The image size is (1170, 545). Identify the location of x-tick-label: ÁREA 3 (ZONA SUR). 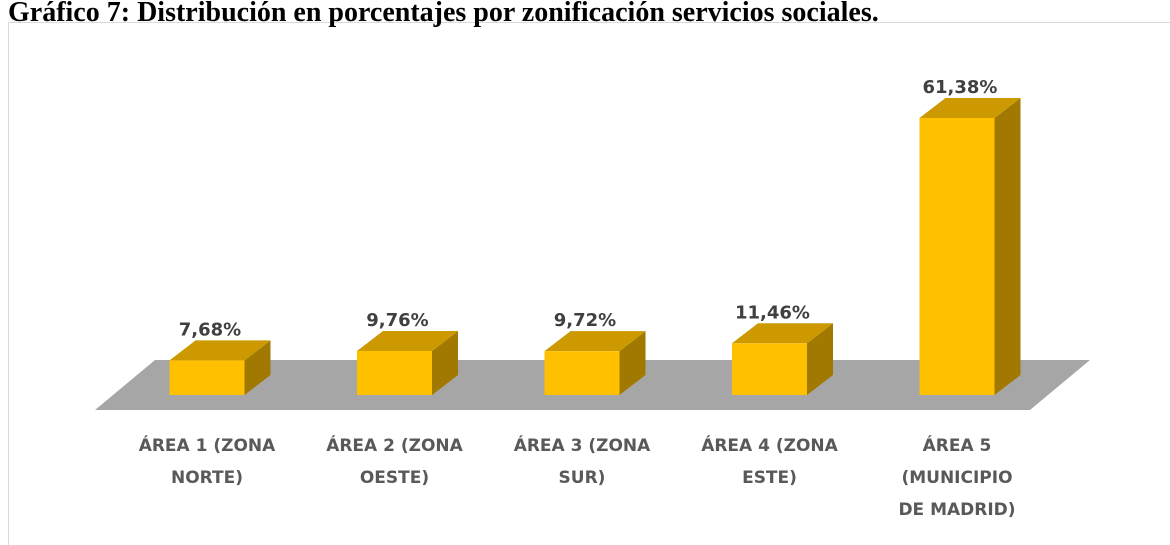
(582, 461).